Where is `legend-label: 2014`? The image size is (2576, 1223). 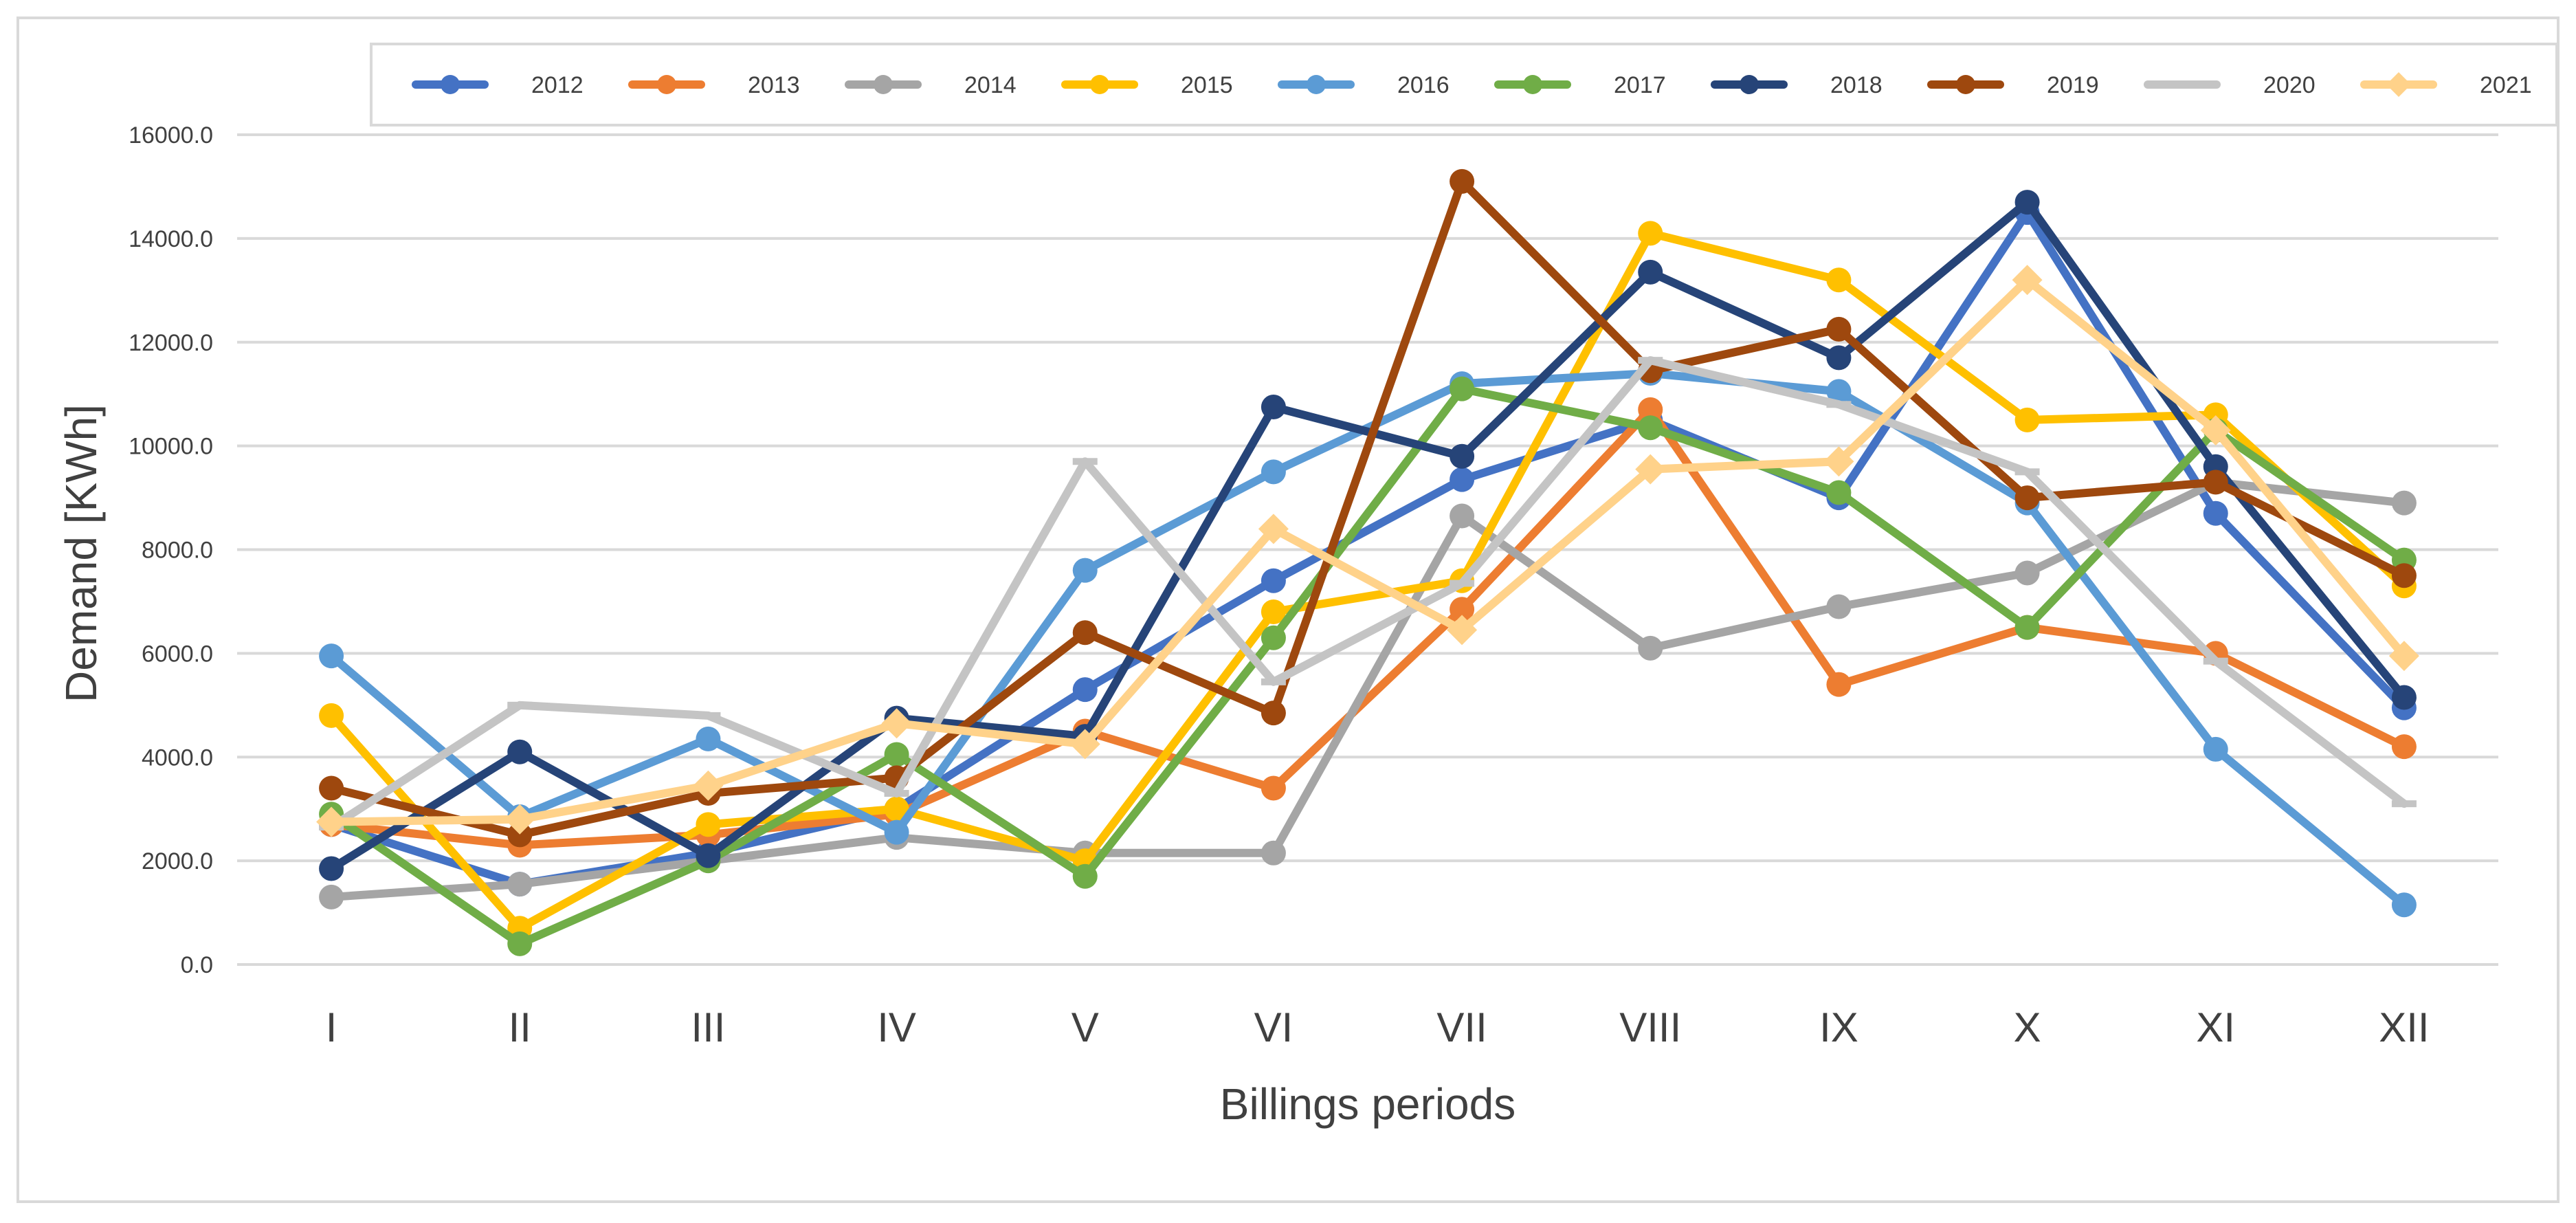 legend-label: 2014 is located at coordinates (990, 85).